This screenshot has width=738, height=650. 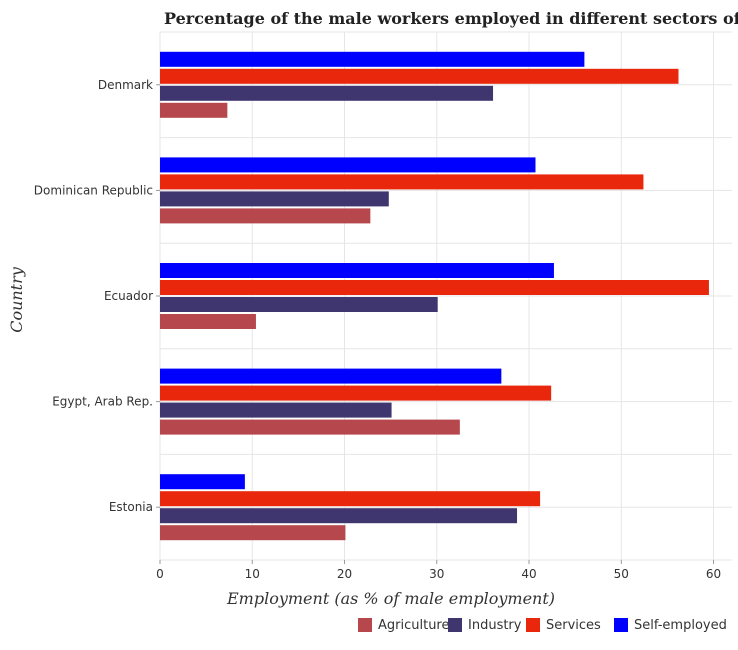 I want to click on bar-self-employed-dominican-republic, so click(x=348, y=165).